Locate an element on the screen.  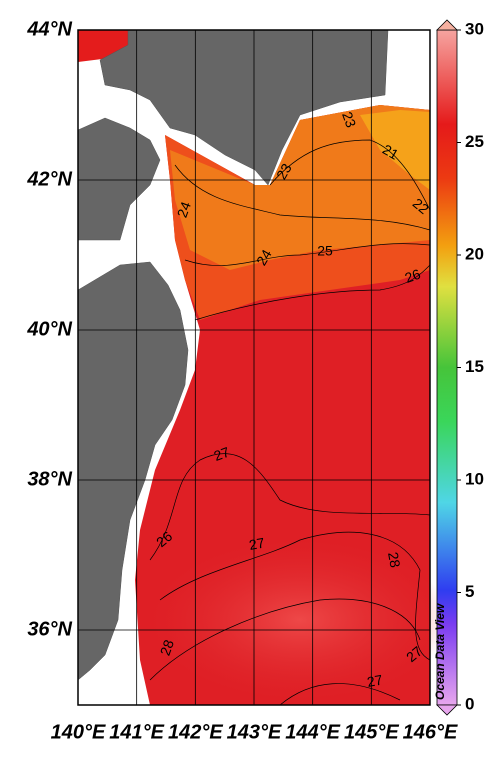
warm-patch is located at coordinates (300, 620).